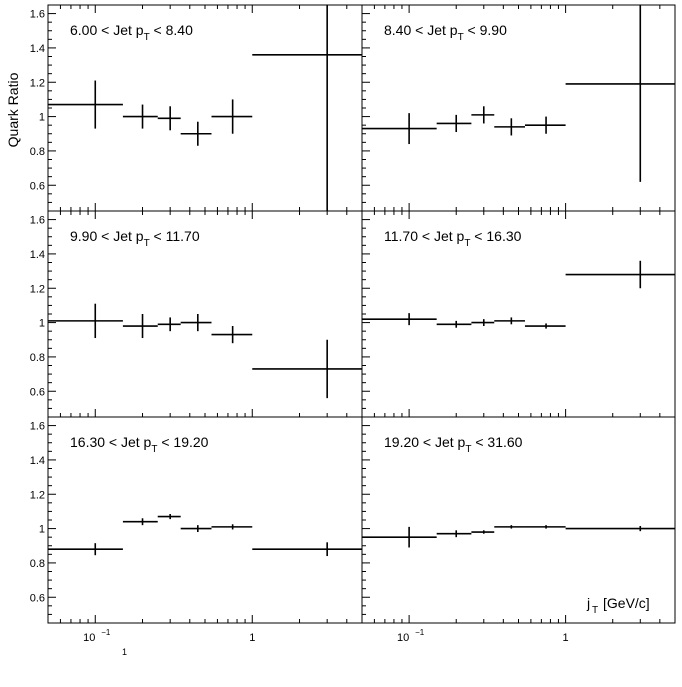  I want to click on panel-title-post: < 11.70, so click(175, 236).